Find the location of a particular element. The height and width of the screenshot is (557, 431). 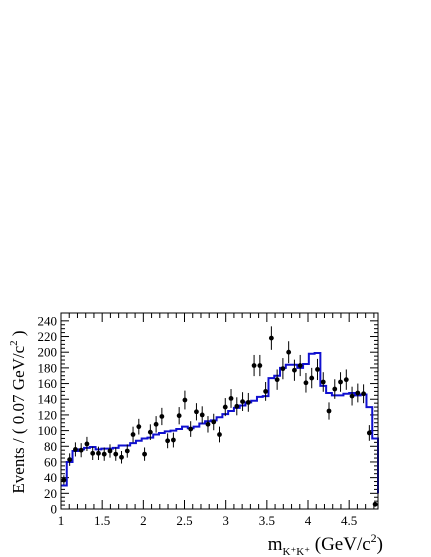

x-tick-label: 2.5 is located at coordinates (184, 520).